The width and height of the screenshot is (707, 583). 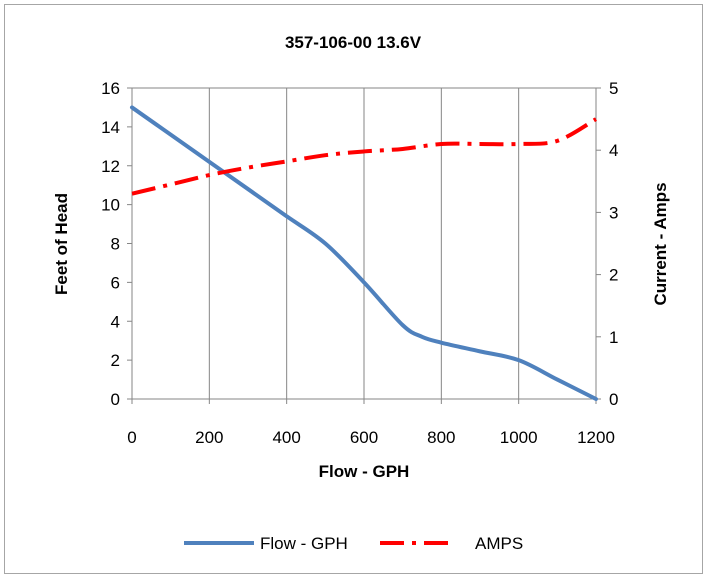 I want to click on y-tick-label-16: 16, so click(x=110, y=88).